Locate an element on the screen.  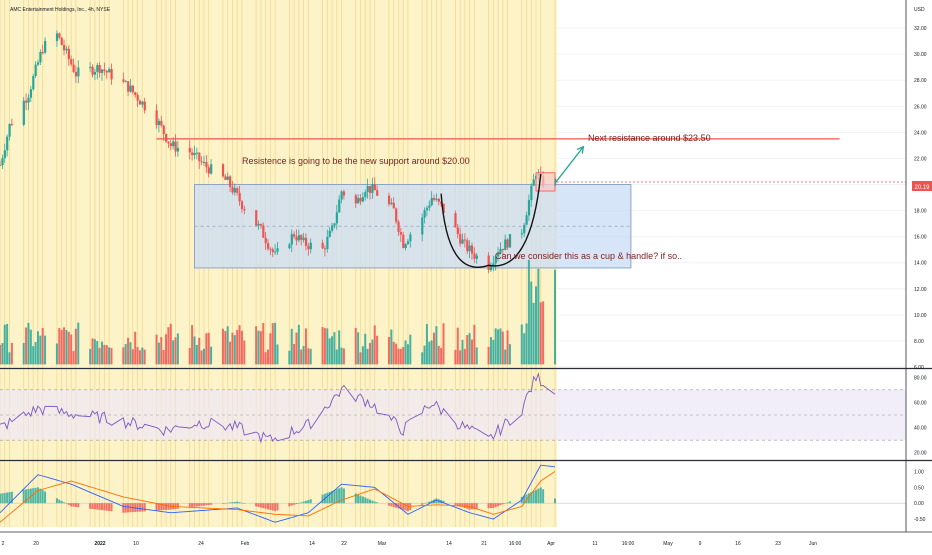
rsi-tick-label: 20.00 is located at coordinates (920, 454).